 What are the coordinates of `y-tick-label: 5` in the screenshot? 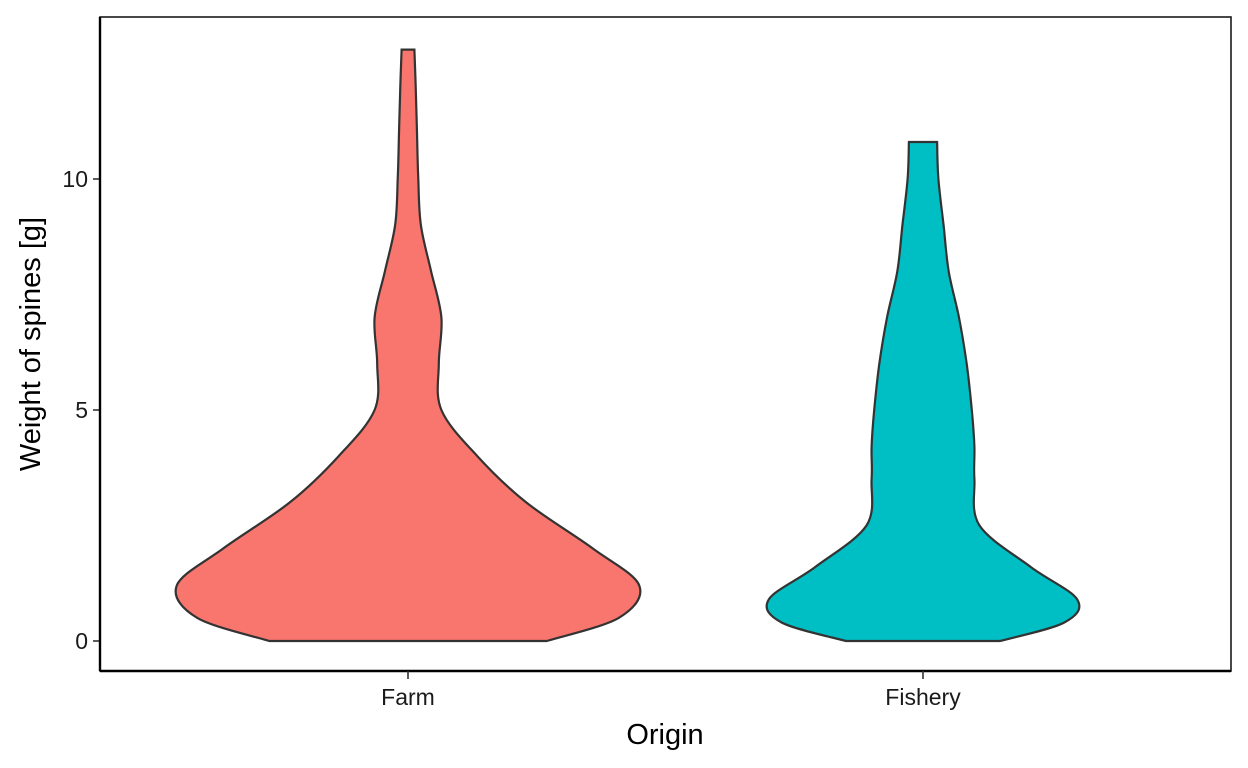 It's located at (81, 410).